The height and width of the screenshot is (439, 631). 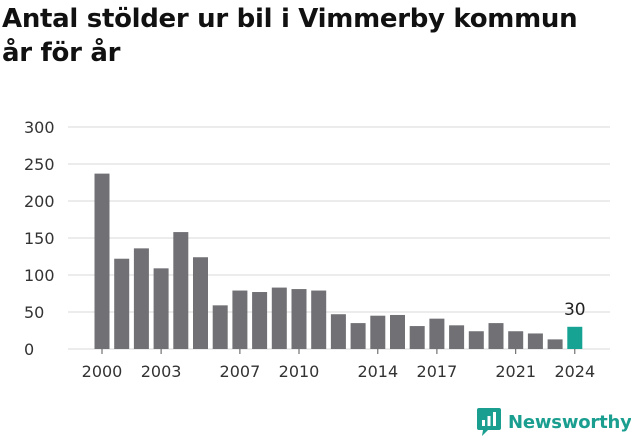 I want to click on bar-2020, so click(x=496, y=336).